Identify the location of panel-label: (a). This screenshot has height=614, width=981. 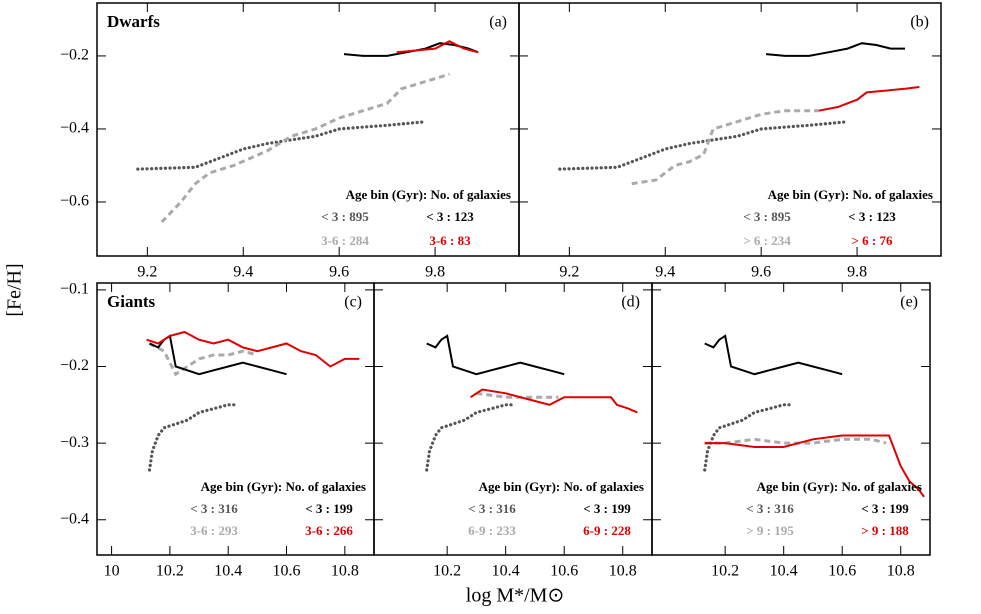
(498, 22).